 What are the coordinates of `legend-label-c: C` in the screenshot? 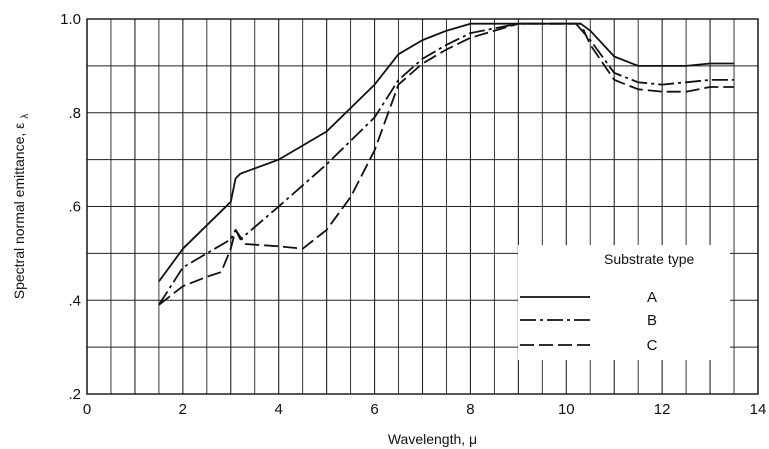 It's located at (652, 345).